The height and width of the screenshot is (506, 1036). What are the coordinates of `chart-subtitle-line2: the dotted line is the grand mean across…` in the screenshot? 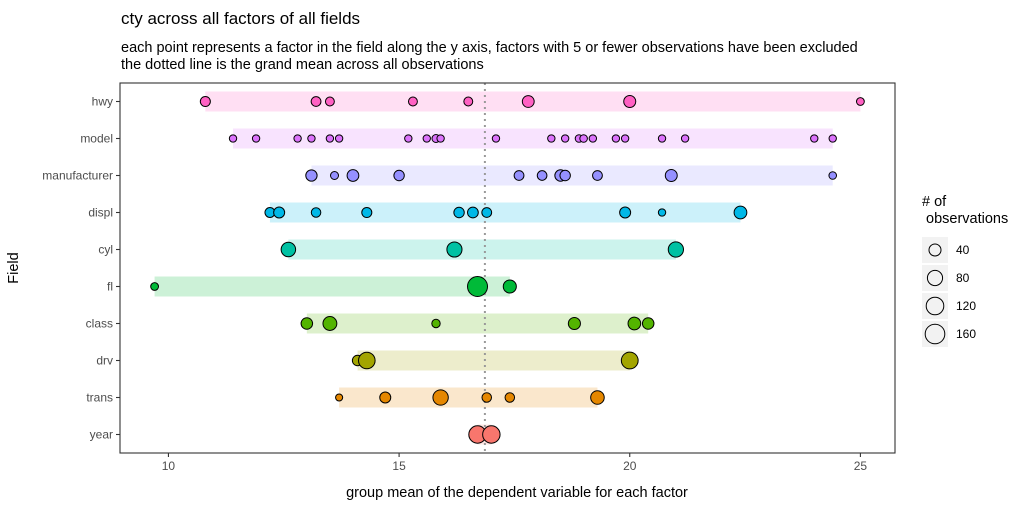 It's located at (302, 65).